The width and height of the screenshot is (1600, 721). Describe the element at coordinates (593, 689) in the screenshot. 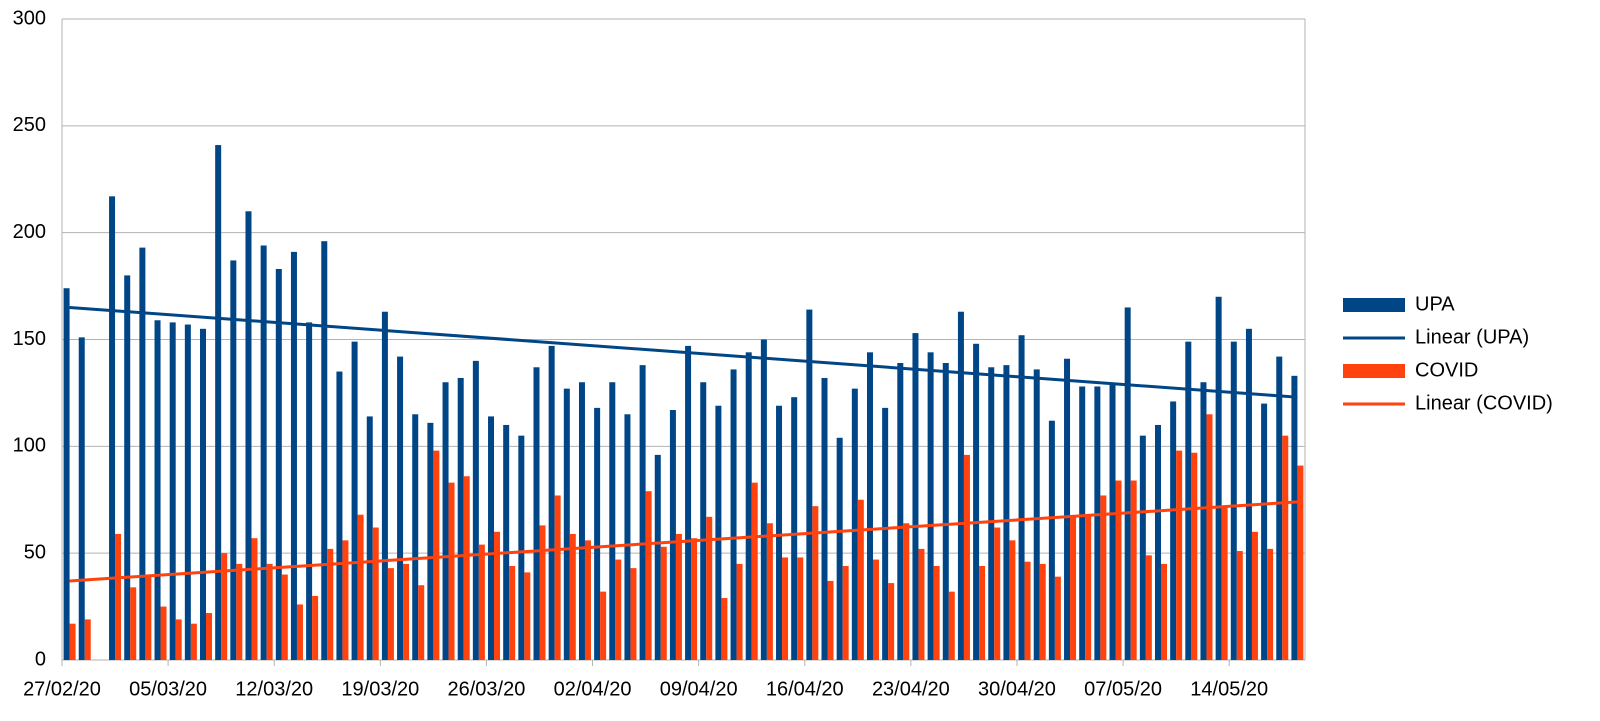

I see `x-tick-label: 02/04/20` at that location.